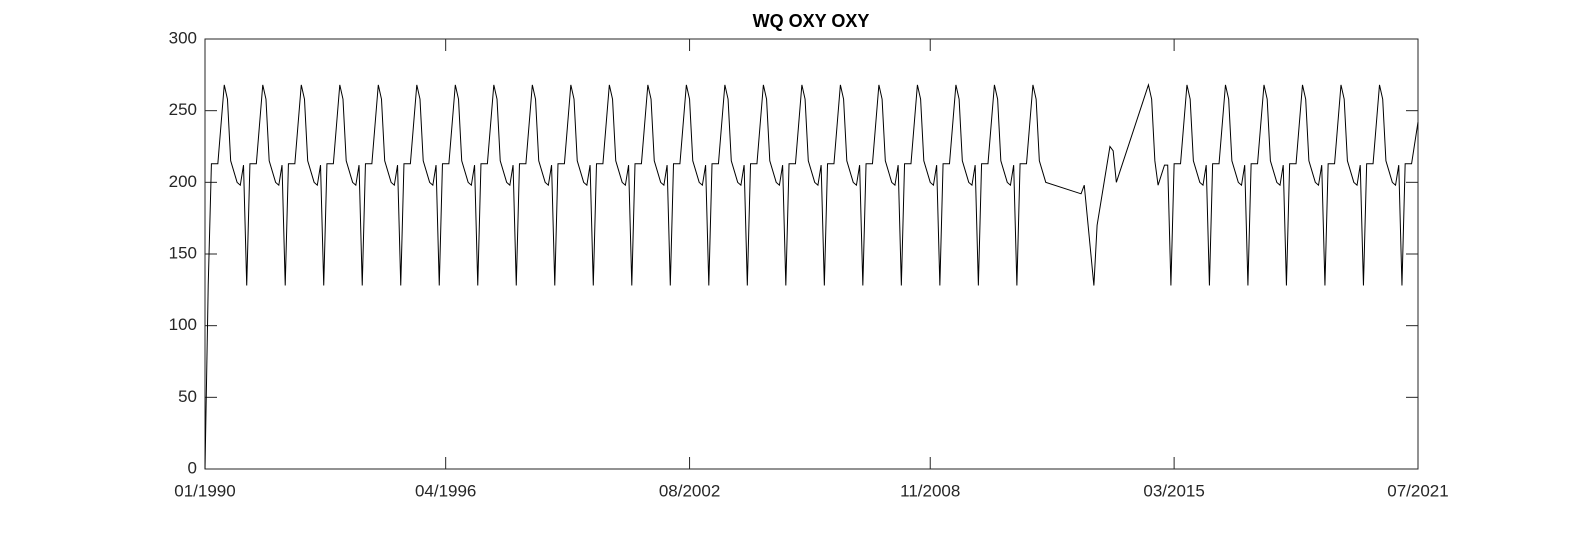  What do you see at coordinates (689, 490) in the screenshot?
I see `x-tick-label: 08/2002` at bounding box center [689, 490].